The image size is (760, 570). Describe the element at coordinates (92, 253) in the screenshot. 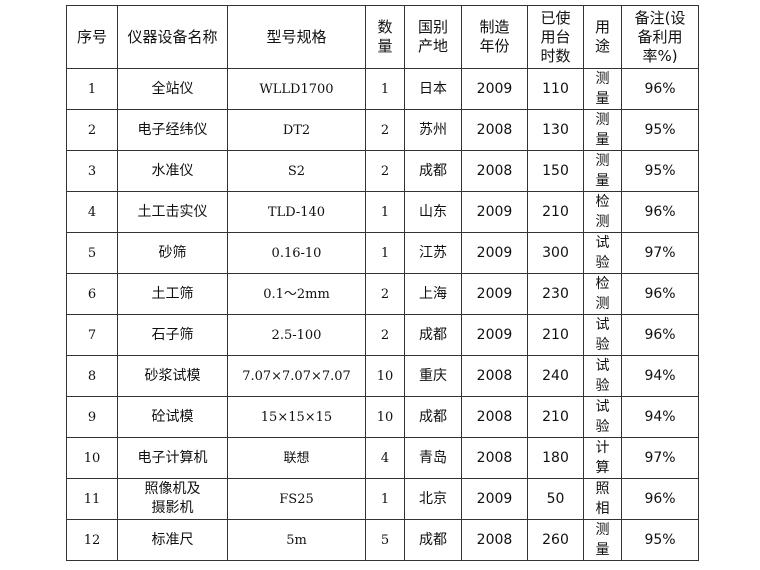

I see `cell-index: 5` at that location.